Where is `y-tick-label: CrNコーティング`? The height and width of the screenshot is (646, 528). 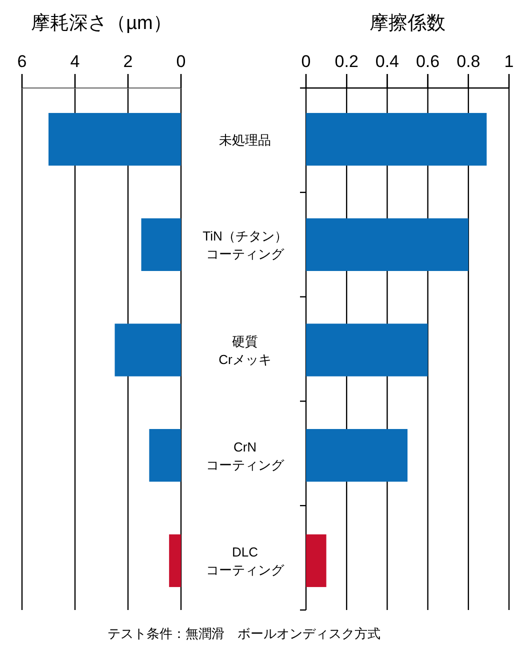 y-tick-label: CrNコーティング is located at coordinates (245, 455).